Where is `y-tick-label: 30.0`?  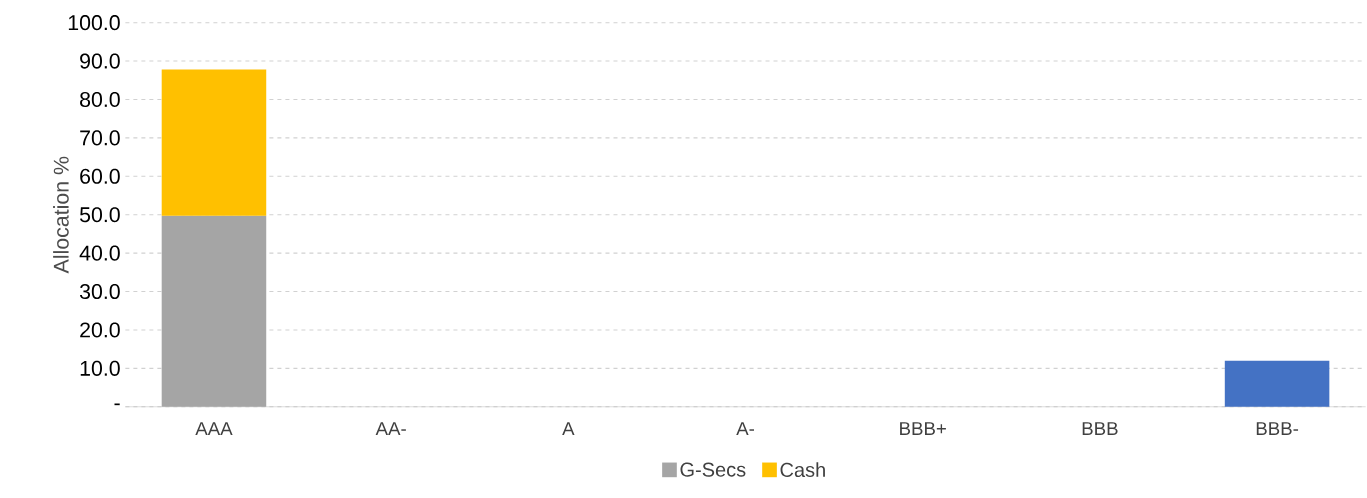 y-tick-label: 30.0 is located at coordinates (99, 291).